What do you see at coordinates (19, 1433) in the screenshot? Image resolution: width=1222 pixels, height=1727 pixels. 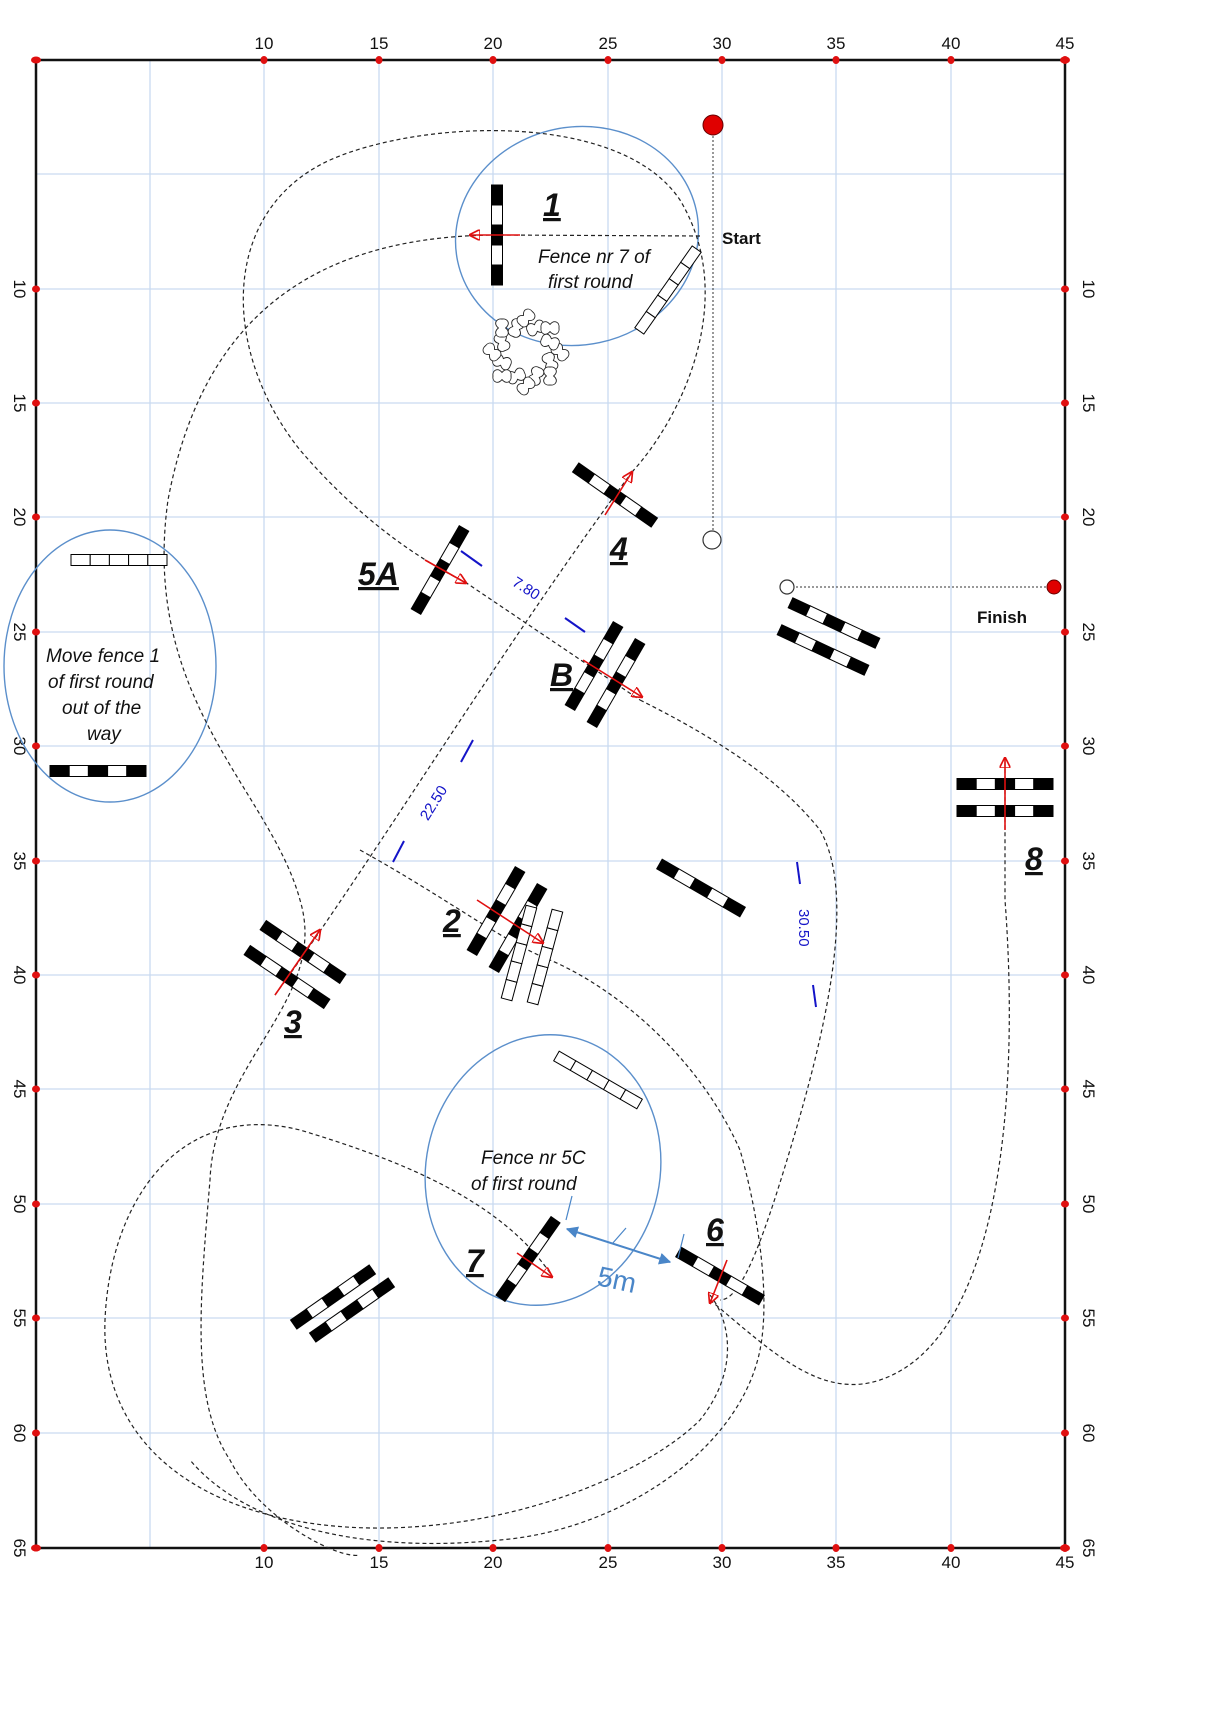 I see `y-tick-label-left: 60` at bounding box center [19, 1433].